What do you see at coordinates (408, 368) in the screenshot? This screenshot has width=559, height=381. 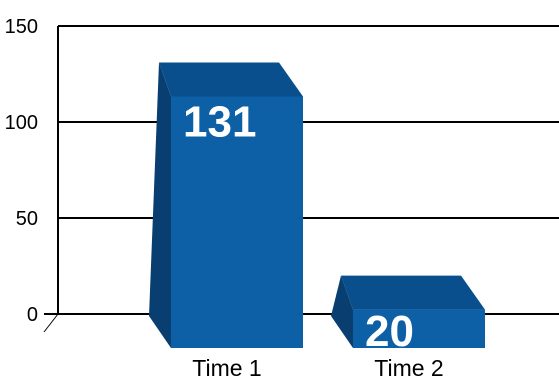 I see `x-tick-label-2: Time 2` at bounding box center [408, 368].